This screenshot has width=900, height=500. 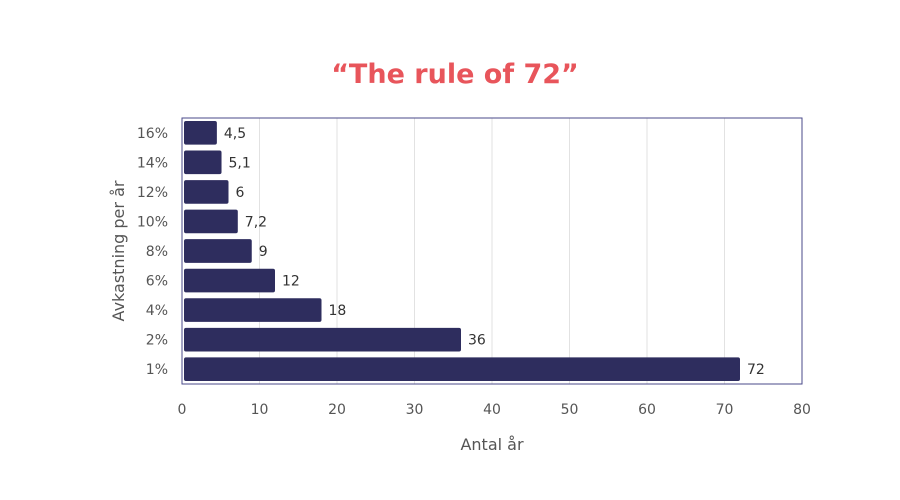 What do you see at coordinates (211, 221) in the screenshot?
I see `bar-10pct` at bounding box center [211, 221].